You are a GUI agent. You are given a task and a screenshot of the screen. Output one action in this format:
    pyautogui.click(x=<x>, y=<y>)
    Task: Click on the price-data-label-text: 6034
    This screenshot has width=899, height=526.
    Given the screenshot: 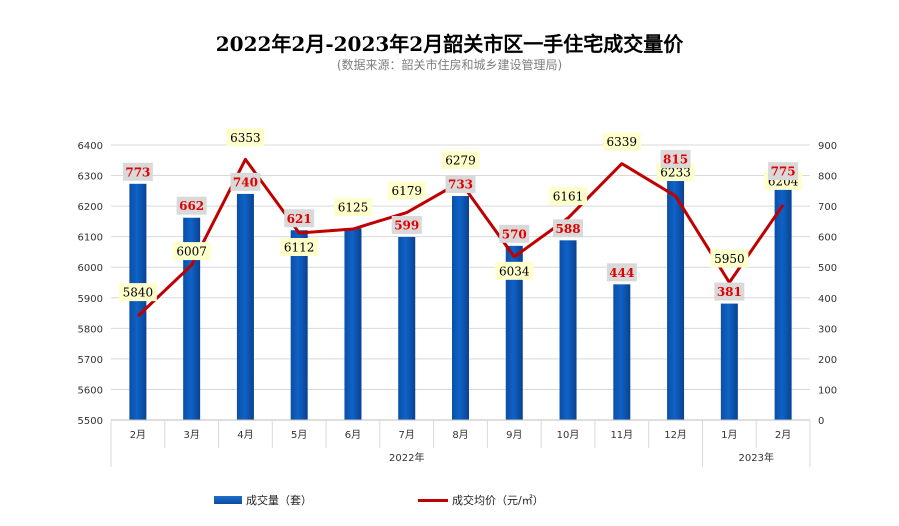 What is the action you would take?
    pyautogui.click(x=514, y=271)
    